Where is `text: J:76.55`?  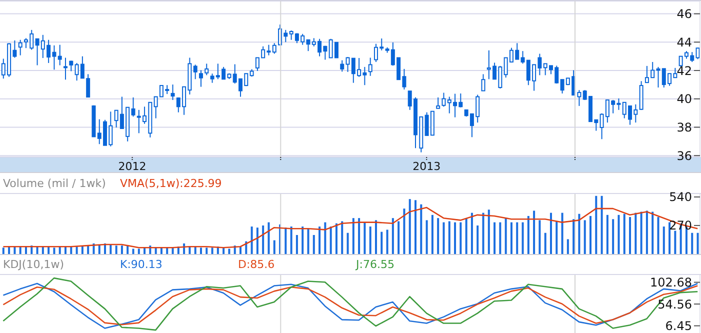
text: J:76.55 is located at coordinates (376, 264).